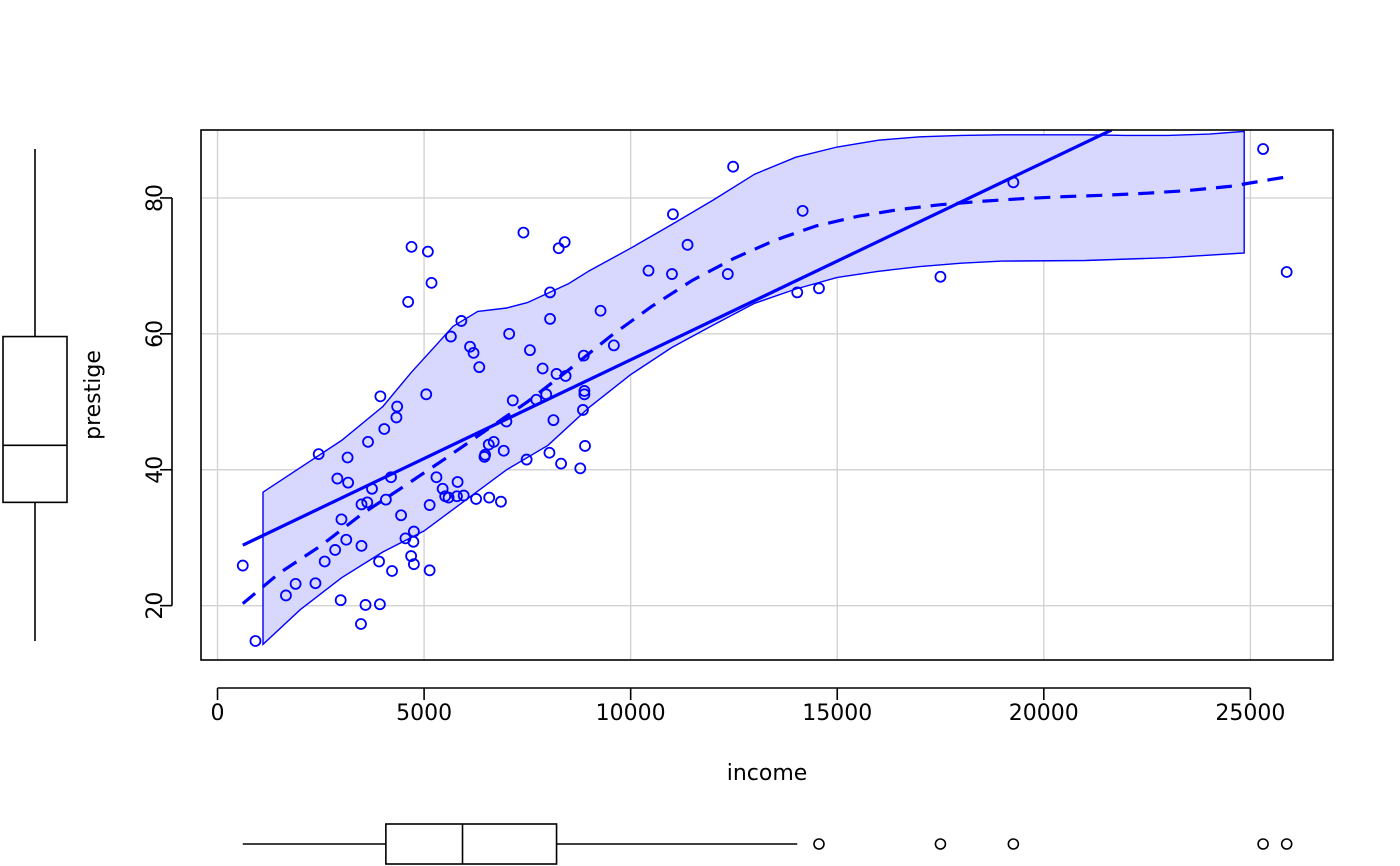  I want to click on x-tick-label: 0, so click(218, 713).